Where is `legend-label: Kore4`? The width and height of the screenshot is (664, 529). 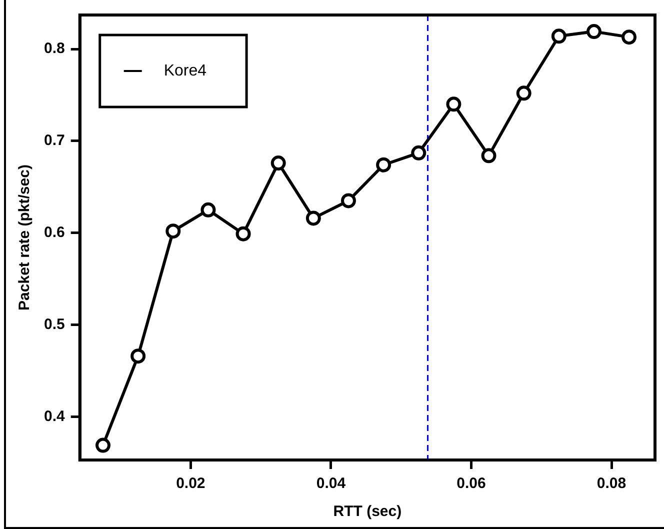 legend-label: Kore4 is located at coordinates (185, 71).